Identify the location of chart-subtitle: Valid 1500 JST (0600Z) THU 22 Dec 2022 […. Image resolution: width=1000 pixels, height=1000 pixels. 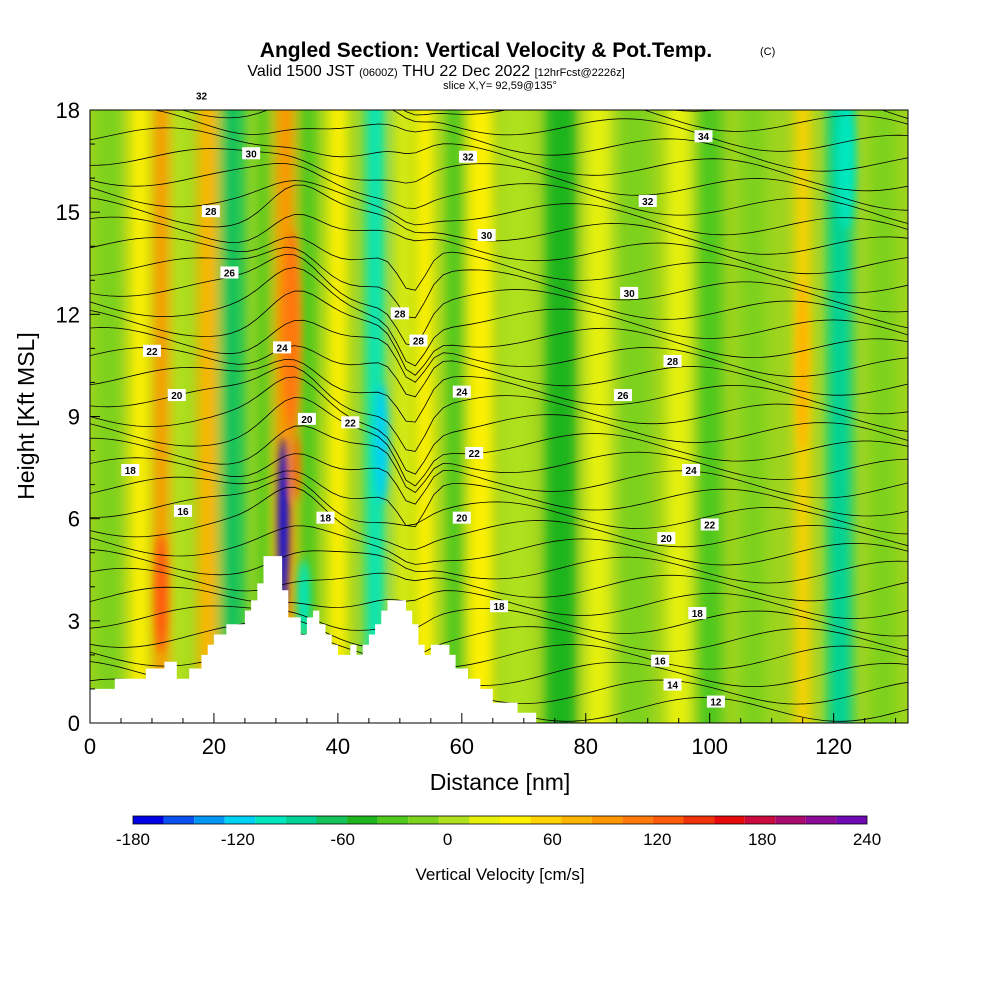
(435, 71).